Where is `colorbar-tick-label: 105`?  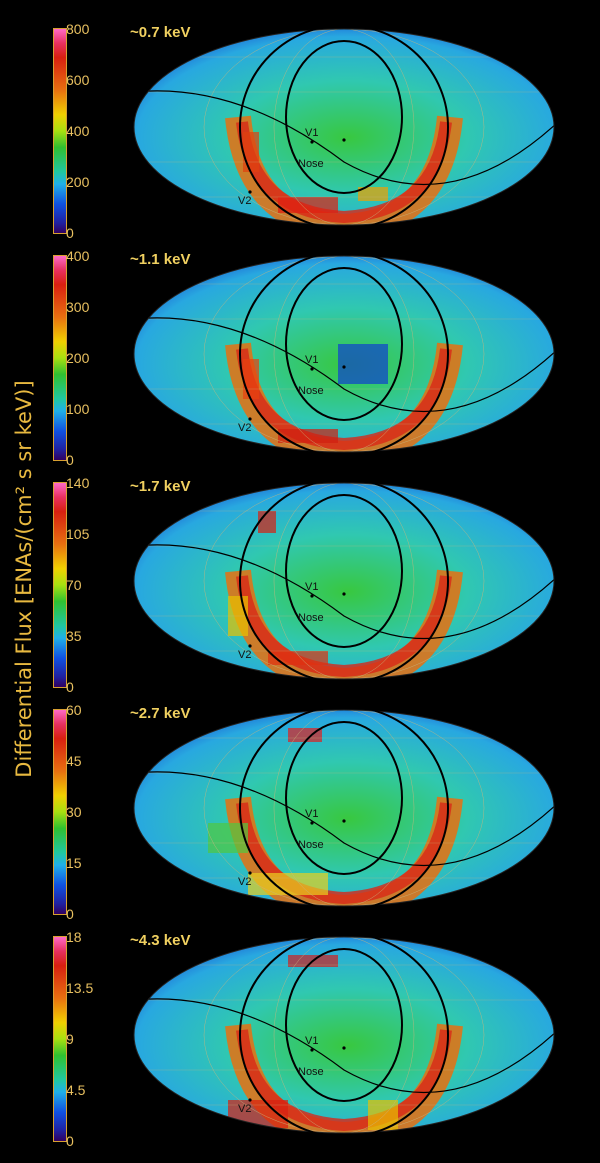
colorbar-tick-label: 105 is located at coordinates (78, 534).